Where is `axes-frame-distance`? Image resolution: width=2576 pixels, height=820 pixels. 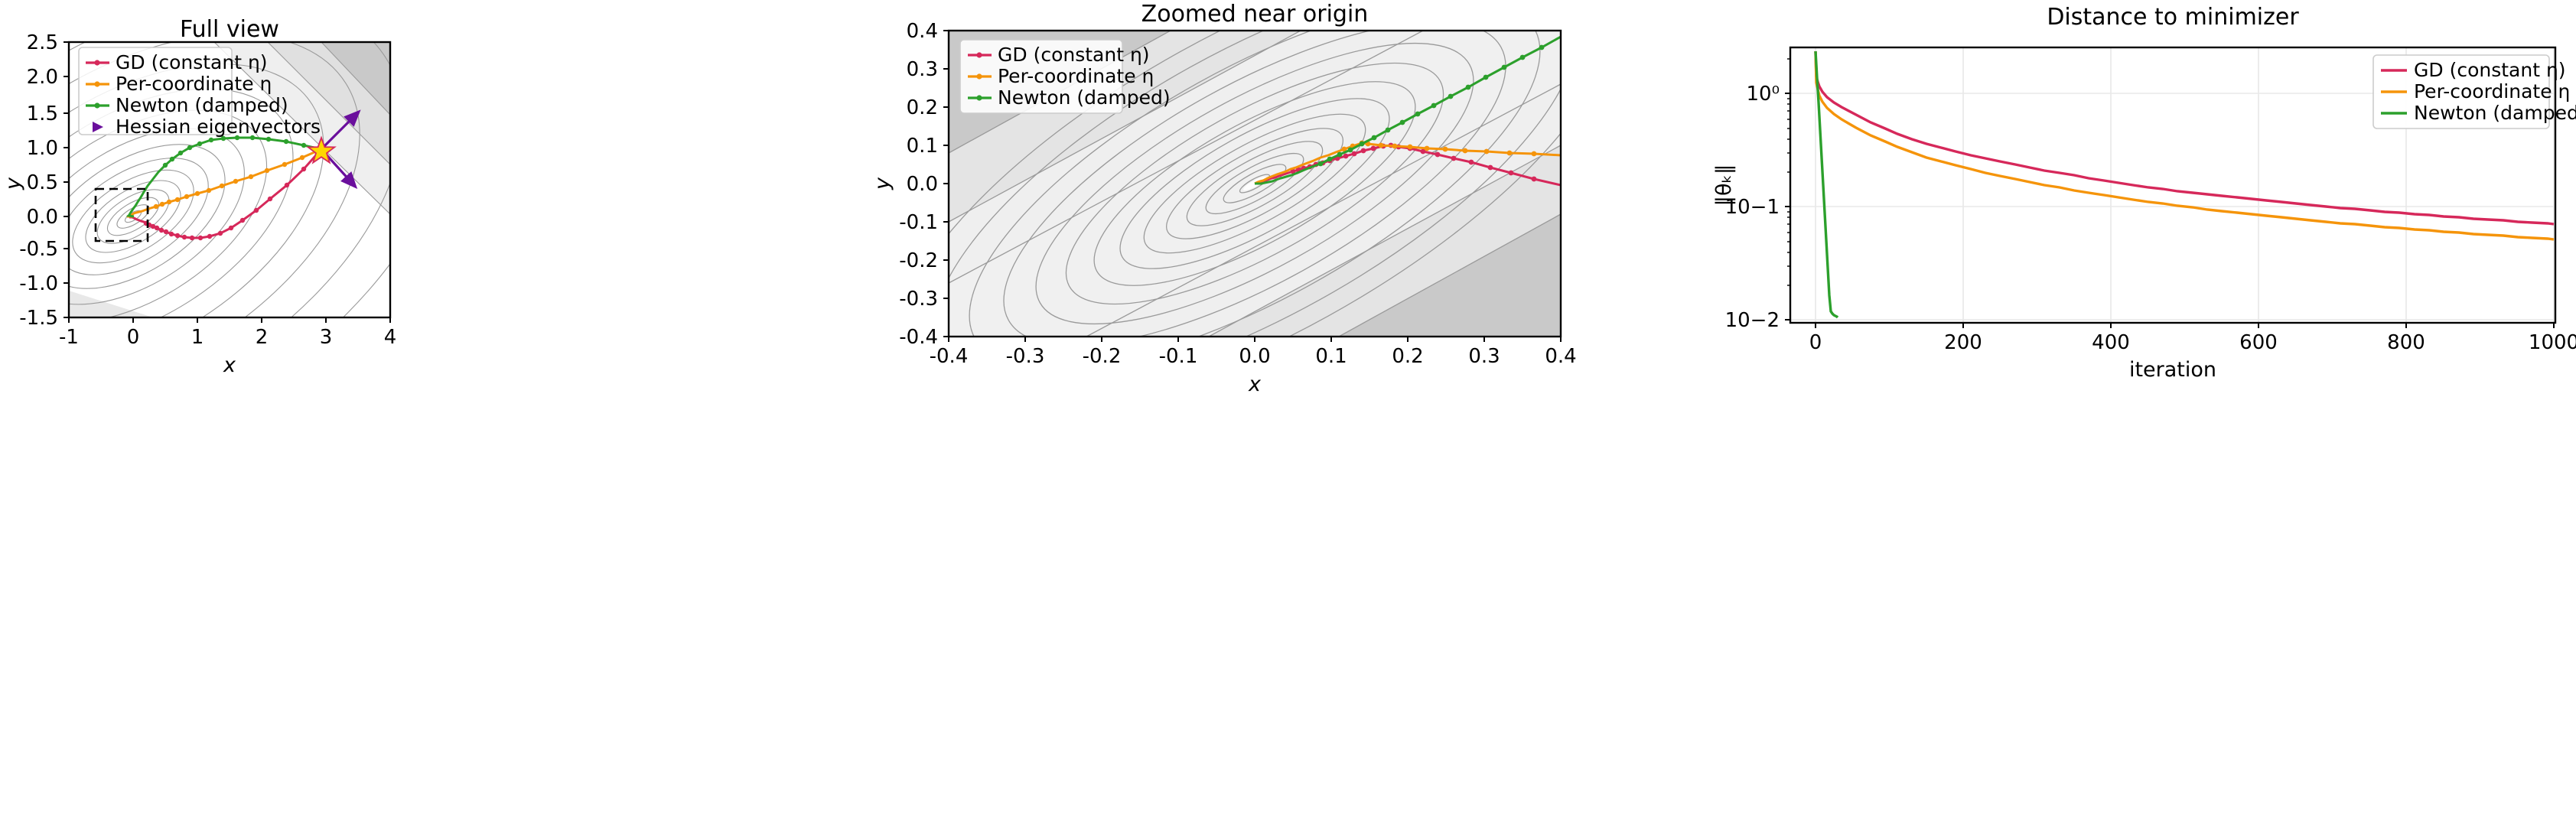 axes-frame-distance is located at coordinates (2173, 185).